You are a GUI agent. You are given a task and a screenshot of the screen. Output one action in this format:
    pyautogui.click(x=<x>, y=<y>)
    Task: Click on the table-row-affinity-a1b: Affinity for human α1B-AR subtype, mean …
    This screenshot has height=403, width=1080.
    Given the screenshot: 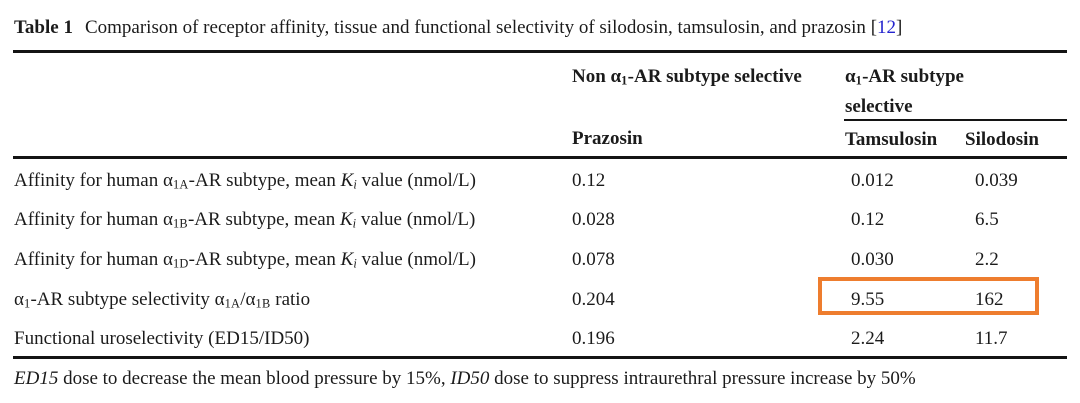 What is the action you would take?
    pyautogui.click(x=540, y=218)
    